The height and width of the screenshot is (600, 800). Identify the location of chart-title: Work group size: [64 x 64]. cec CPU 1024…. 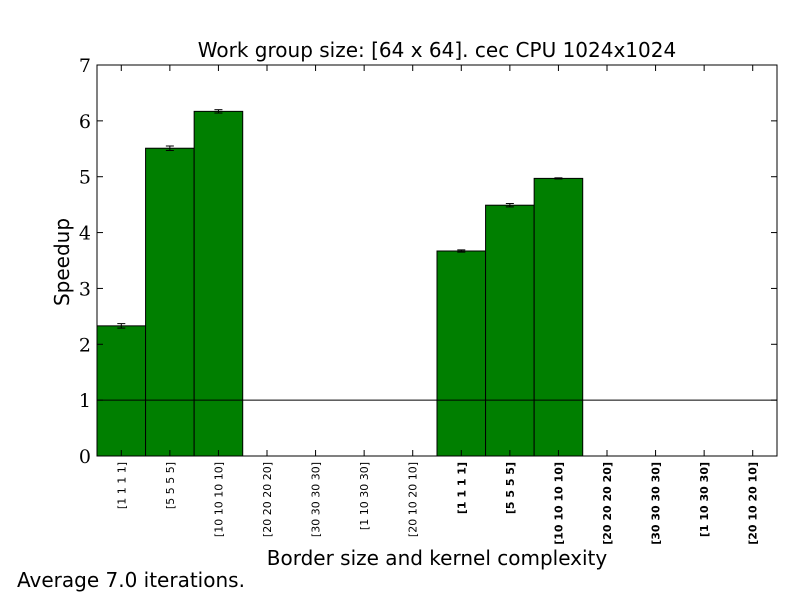
(437, 50).